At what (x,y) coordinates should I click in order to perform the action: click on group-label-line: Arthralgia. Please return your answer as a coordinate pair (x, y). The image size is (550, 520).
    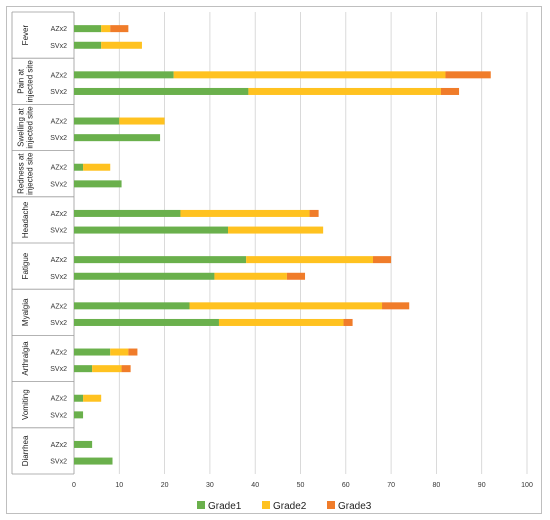
    Looking at the image, I should click on (25, 358).